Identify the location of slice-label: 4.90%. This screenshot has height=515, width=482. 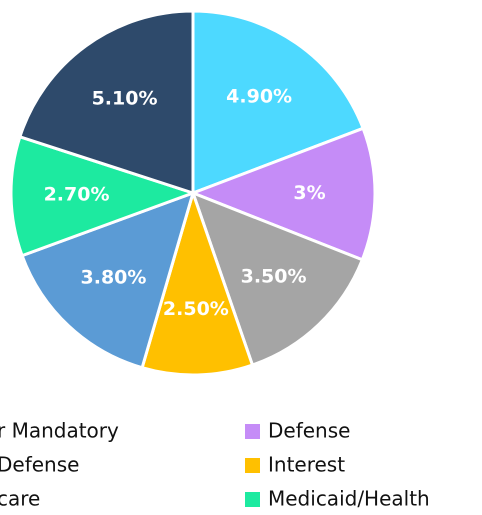
(259, 97).